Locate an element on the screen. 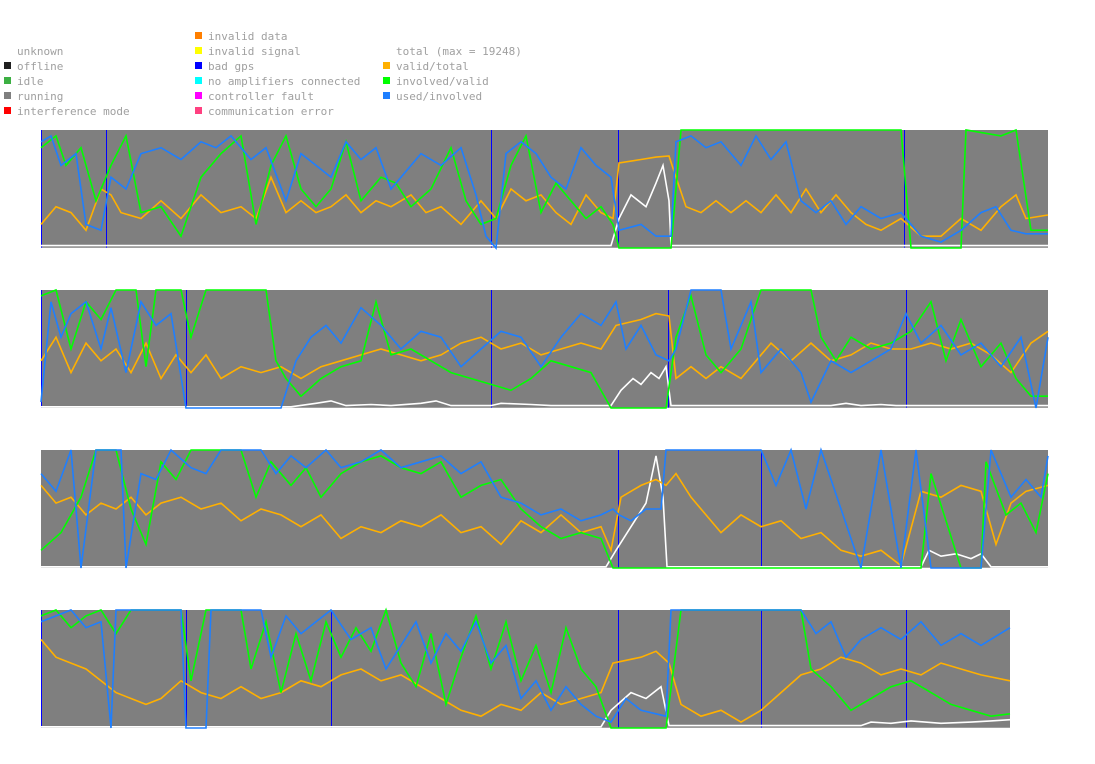 Image resolution: width=1095 pixels, height=764 pixels. legend-item-invalid-data: invalid data is located at coordinates (241, 36).